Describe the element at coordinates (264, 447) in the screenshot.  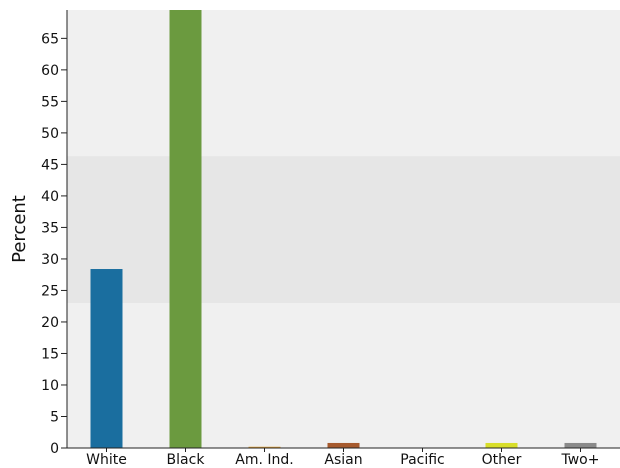
I see `bar-am-ind` at that location.